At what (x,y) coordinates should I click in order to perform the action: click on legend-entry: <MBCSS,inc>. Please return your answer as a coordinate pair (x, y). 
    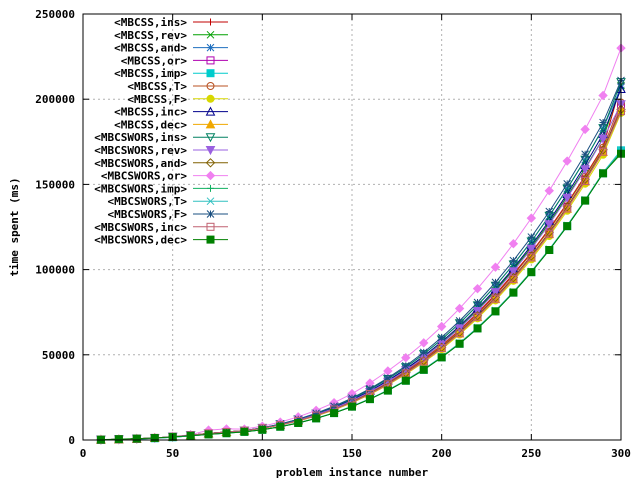
    Looking at the image, I should click on (171, 112).